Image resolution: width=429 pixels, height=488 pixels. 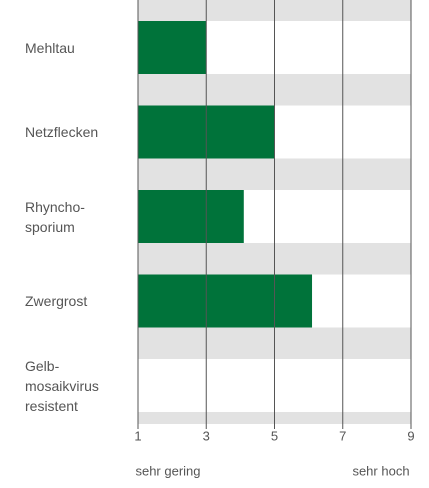 I want to click on x-tick-label: 1, so click(x=137, y=435).